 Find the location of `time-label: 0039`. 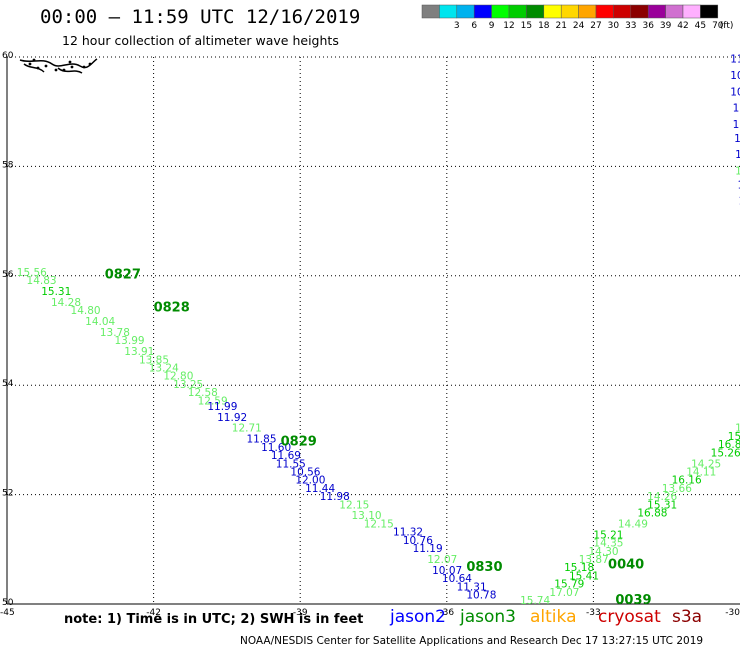

time-label: 0039 is located at coordinates (633, 600).